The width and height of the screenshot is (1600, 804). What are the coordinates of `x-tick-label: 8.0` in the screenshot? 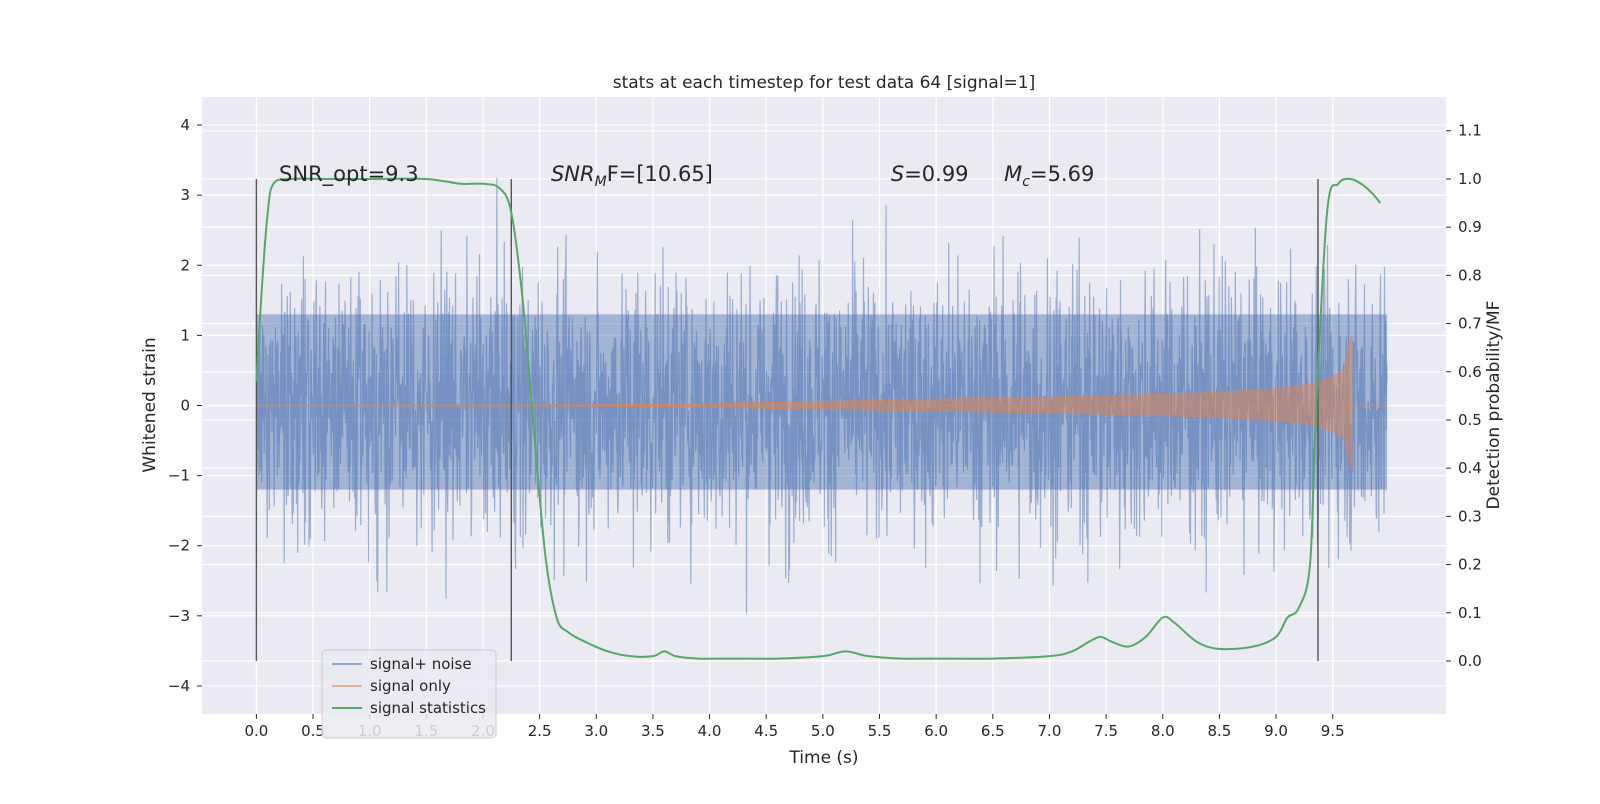 It's located at (1163, 731).